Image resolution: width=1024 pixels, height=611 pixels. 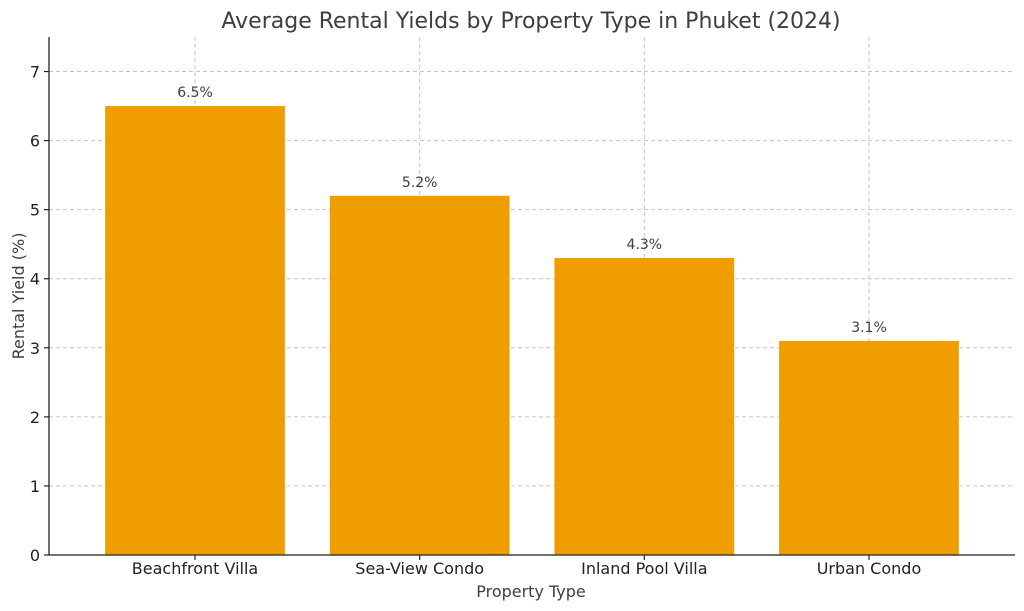 I want to click on x-axis-label: Property Type, so click(x=531, y=591).